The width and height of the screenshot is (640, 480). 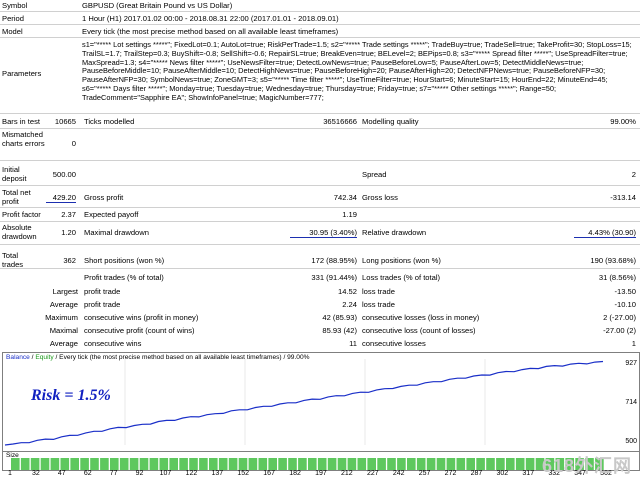 I want to click on grossloss-value: -313.14, so click(x=623, y=197).